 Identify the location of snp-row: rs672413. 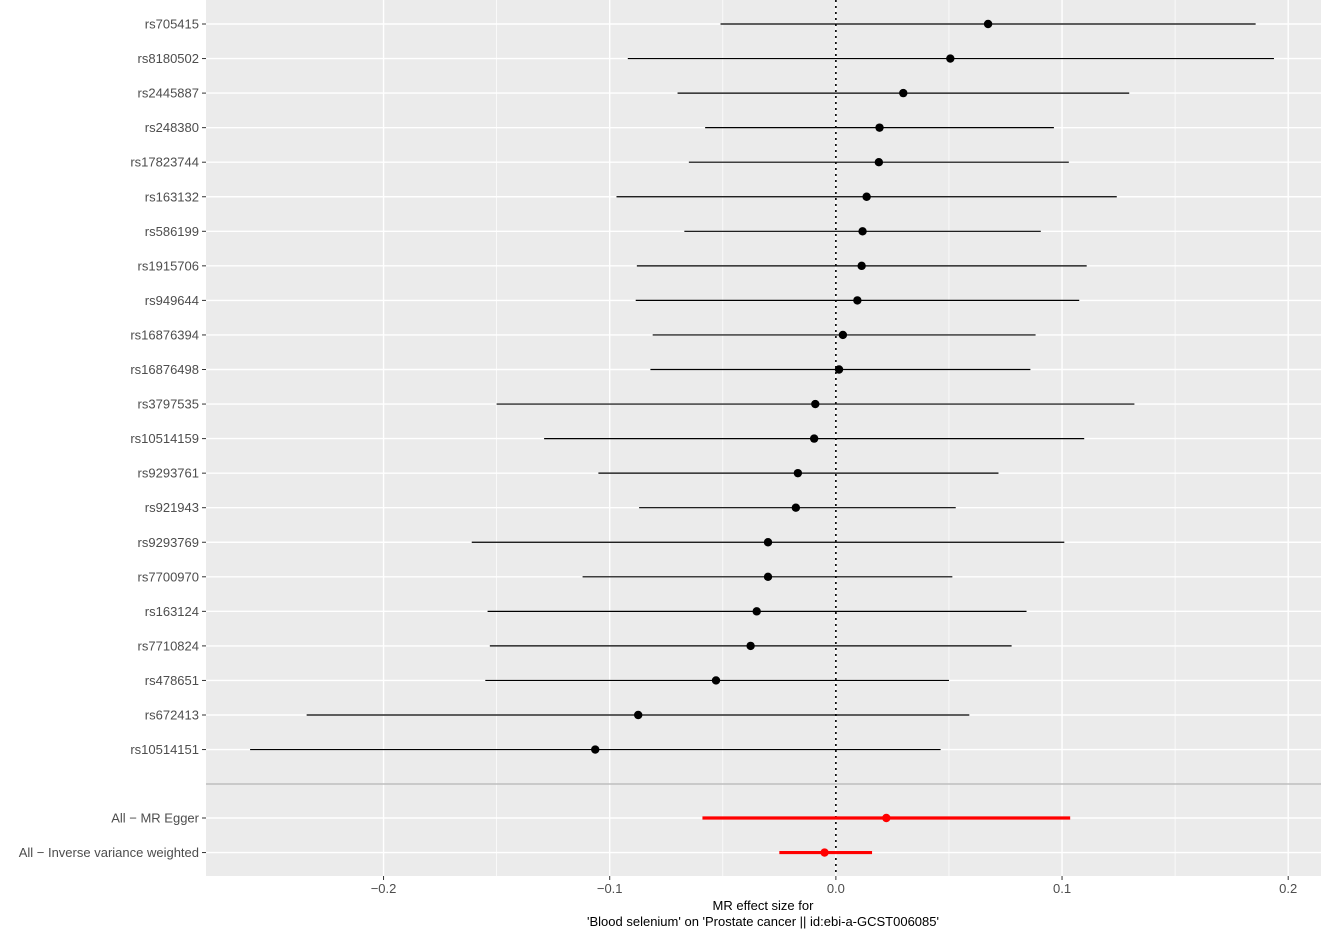
(557, 715).